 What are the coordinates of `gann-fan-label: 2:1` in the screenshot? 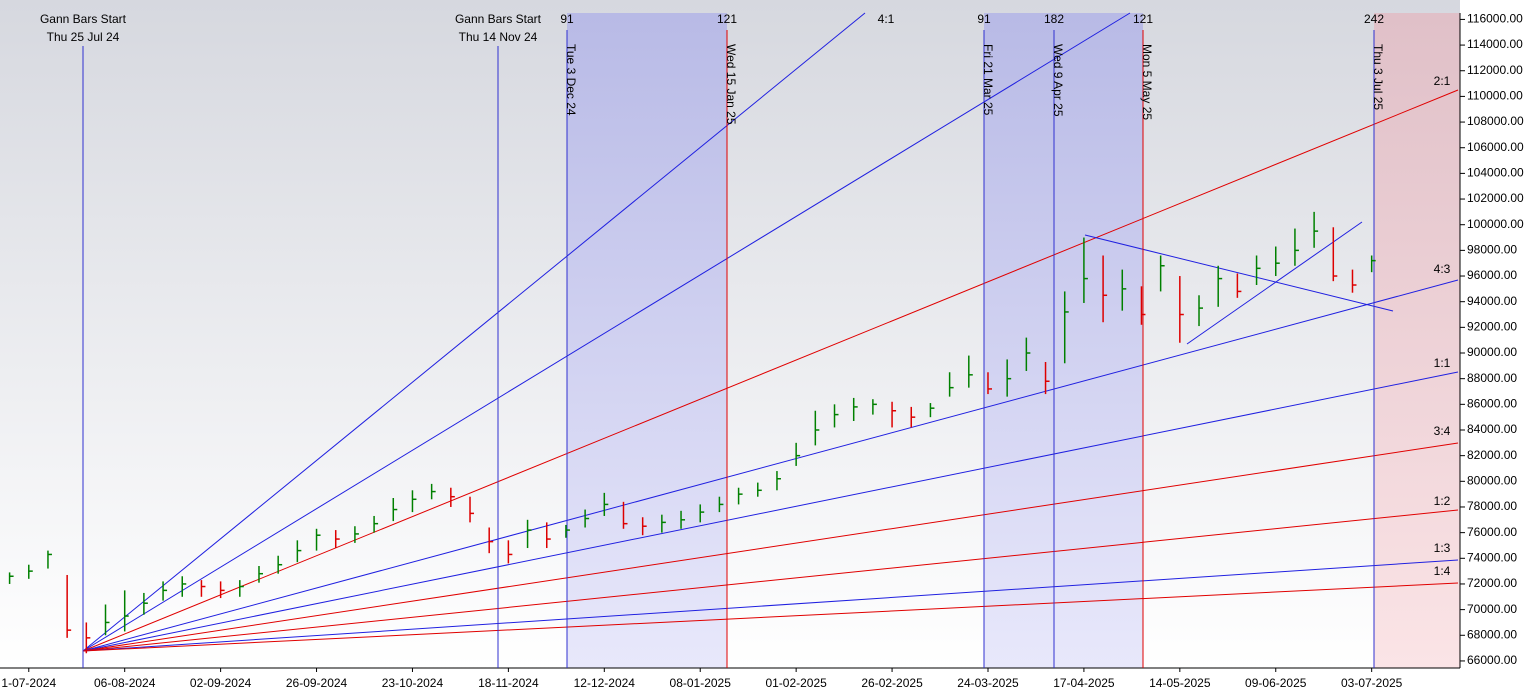 It's located at (1442, 81).